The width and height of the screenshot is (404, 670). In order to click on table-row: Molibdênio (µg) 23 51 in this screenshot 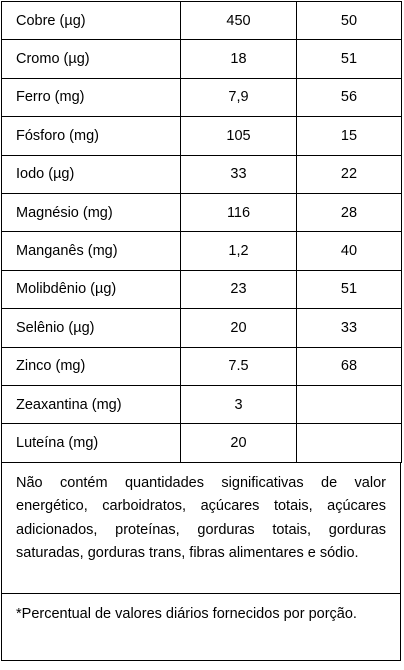, I will do `click(201, 289)`.